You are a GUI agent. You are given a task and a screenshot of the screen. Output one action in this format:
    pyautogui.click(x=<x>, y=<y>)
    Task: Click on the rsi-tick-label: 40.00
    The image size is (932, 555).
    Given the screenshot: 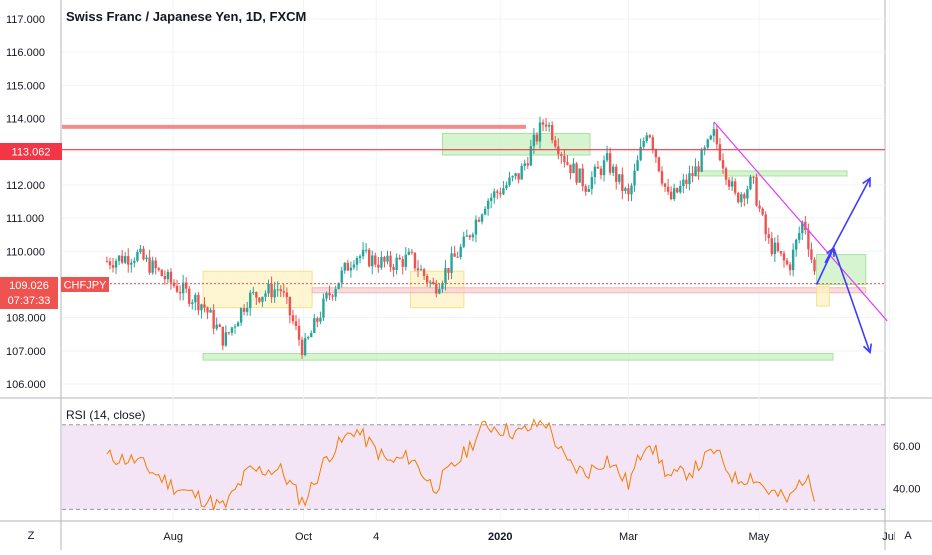 What is the action you would take?
    pyautogui.click(x=907, y=489)
    